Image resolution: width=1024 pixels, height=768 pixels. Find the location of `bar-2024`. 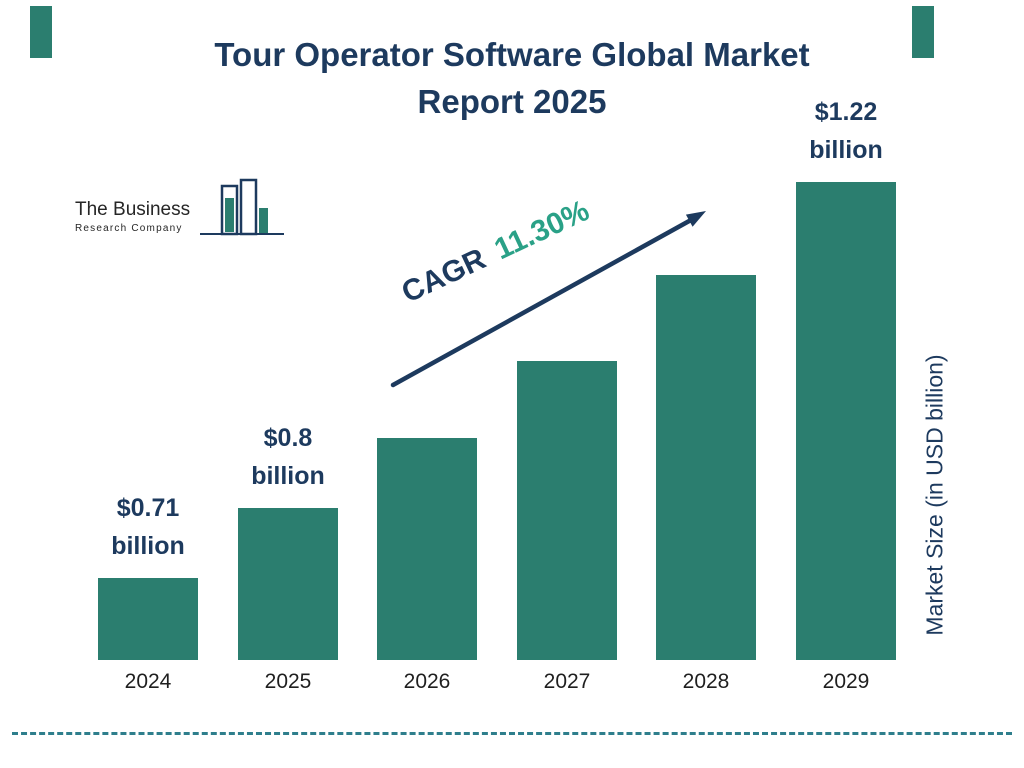

bar-2024 is located at coordinates (148, 619).